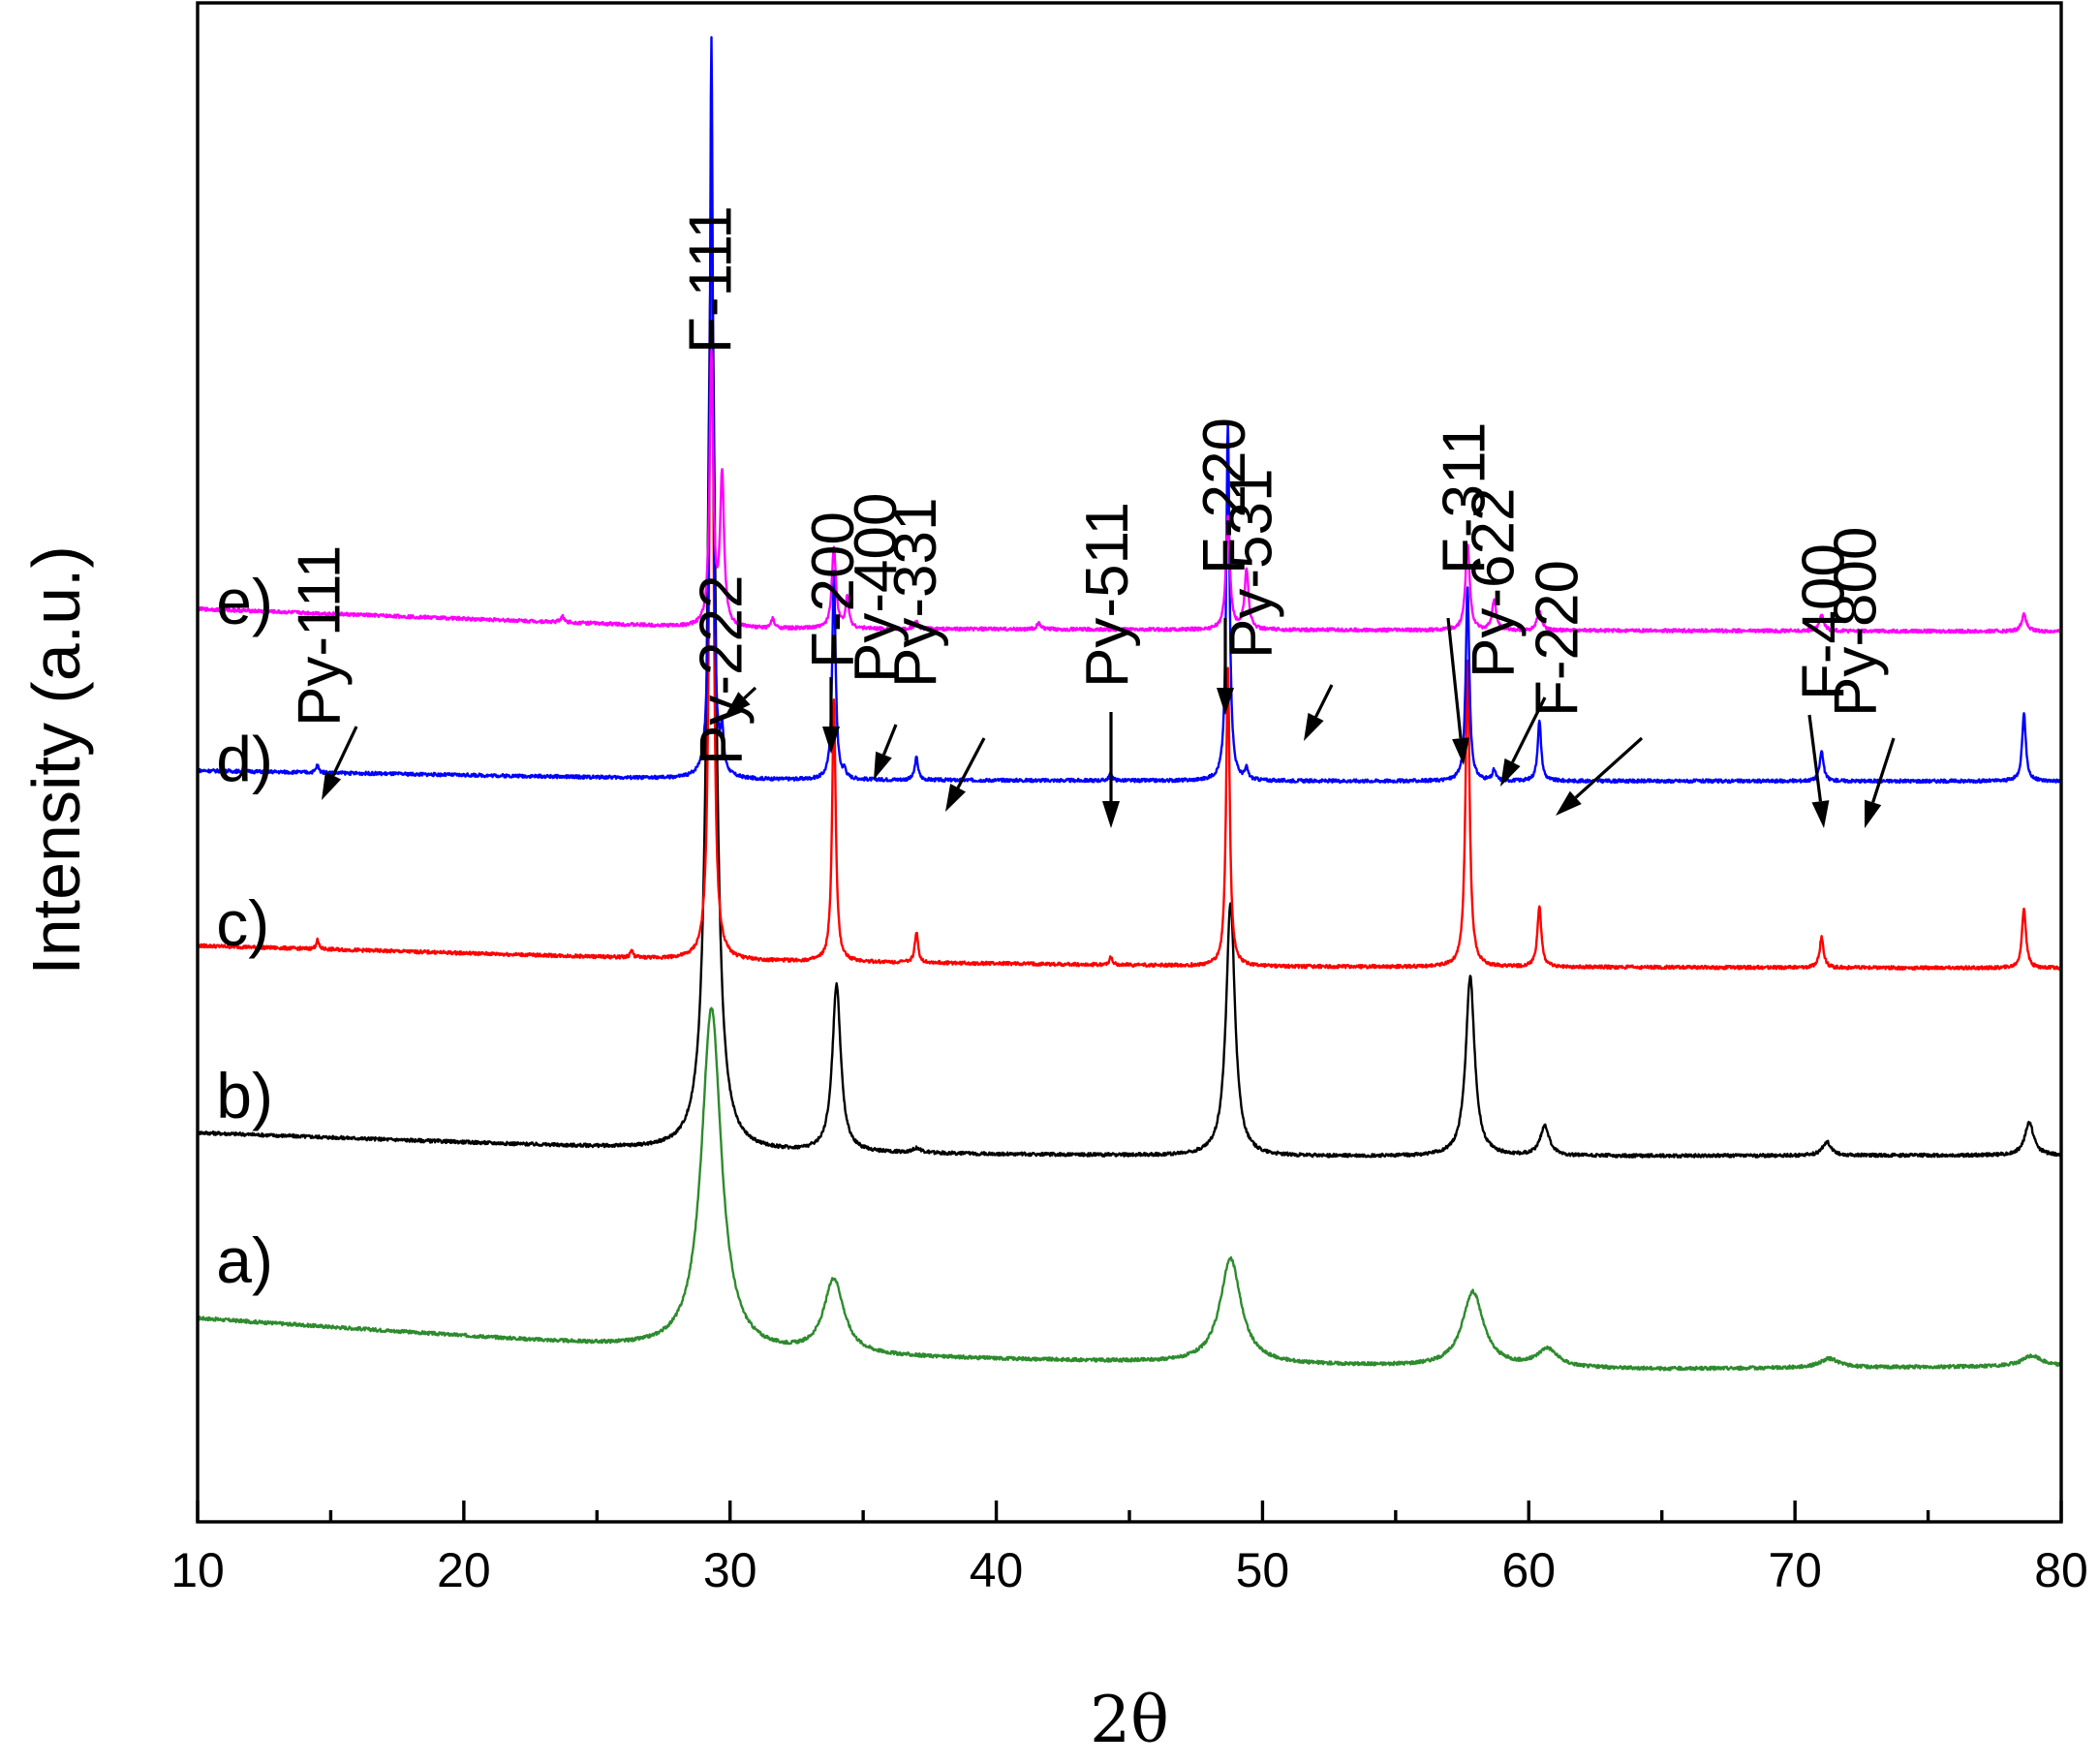 Image resolution: width=2099 pixels, height=1764 pixels. What do you see at coordinates (2061, 1570) in the screenshot?
I see `x-tick-label: 80` at bounding box center [2061, 1570].